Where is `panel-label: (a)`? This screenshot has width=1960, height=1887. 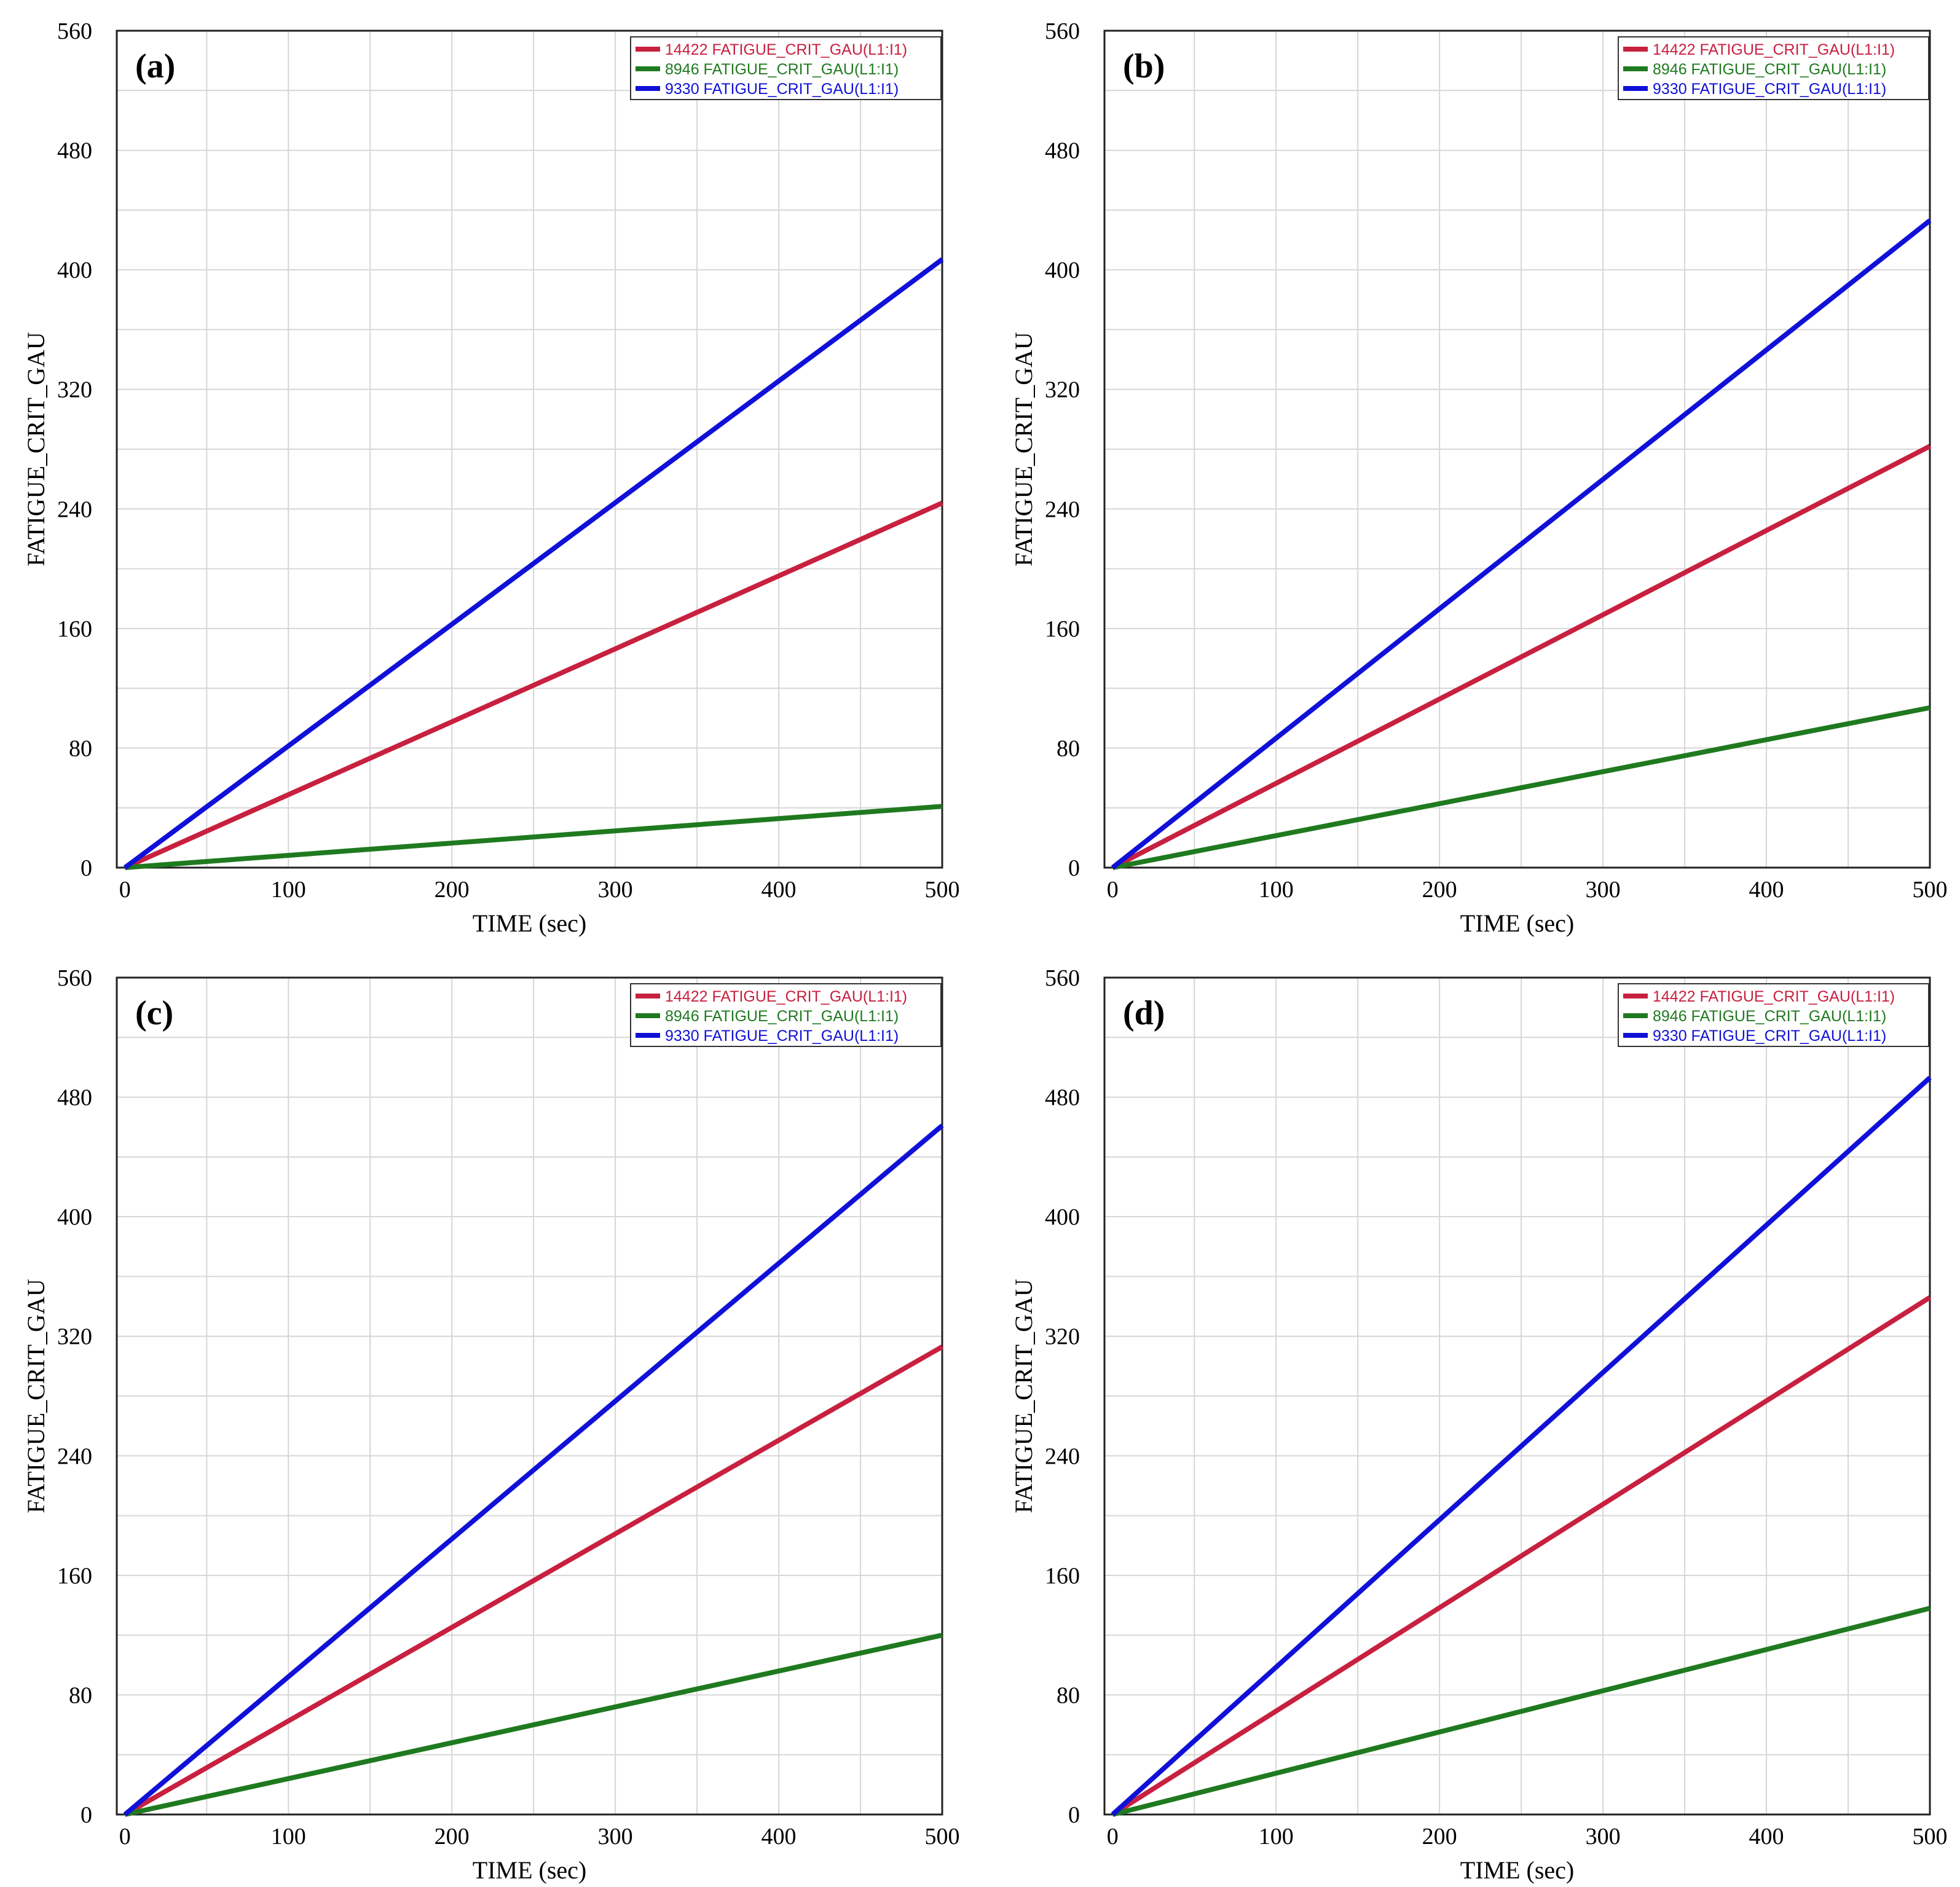 panel-label: (a) is located at coordinates (155, 66).